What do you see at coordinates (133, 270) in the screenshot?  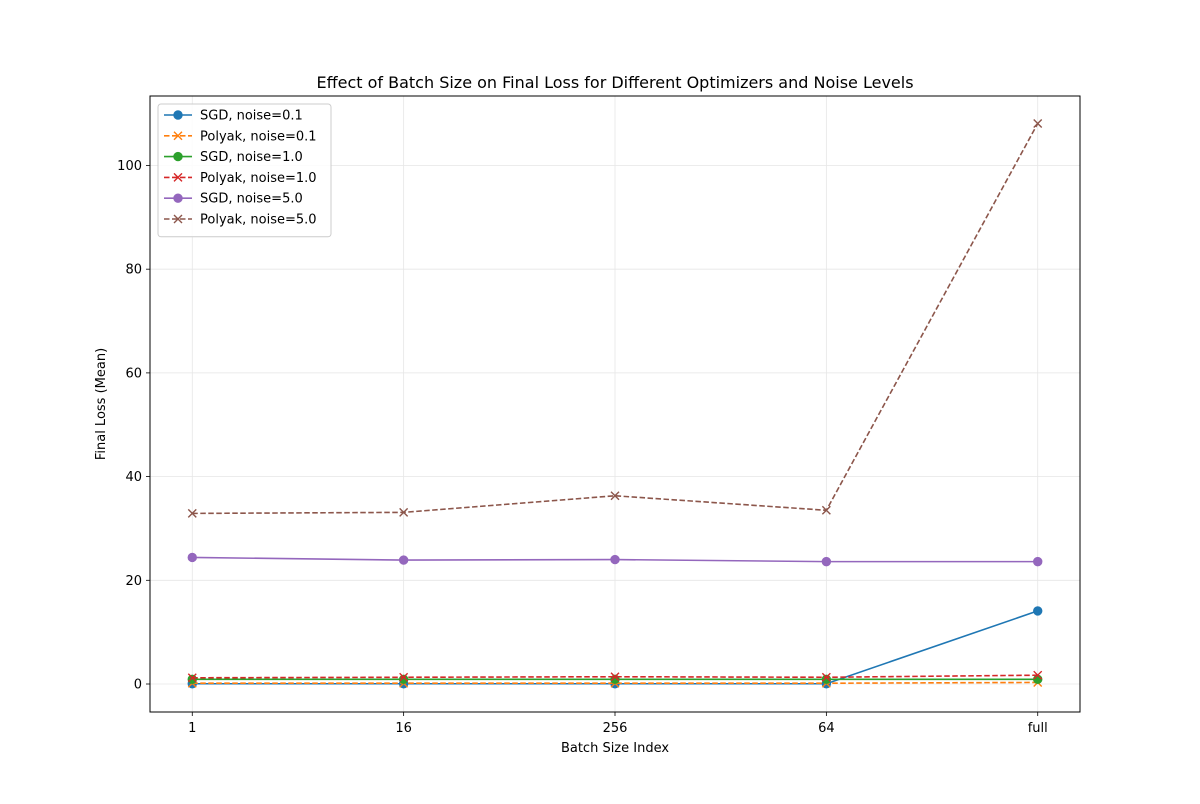 I see `y-tick-label: 80` at bounding box center [133, 270].